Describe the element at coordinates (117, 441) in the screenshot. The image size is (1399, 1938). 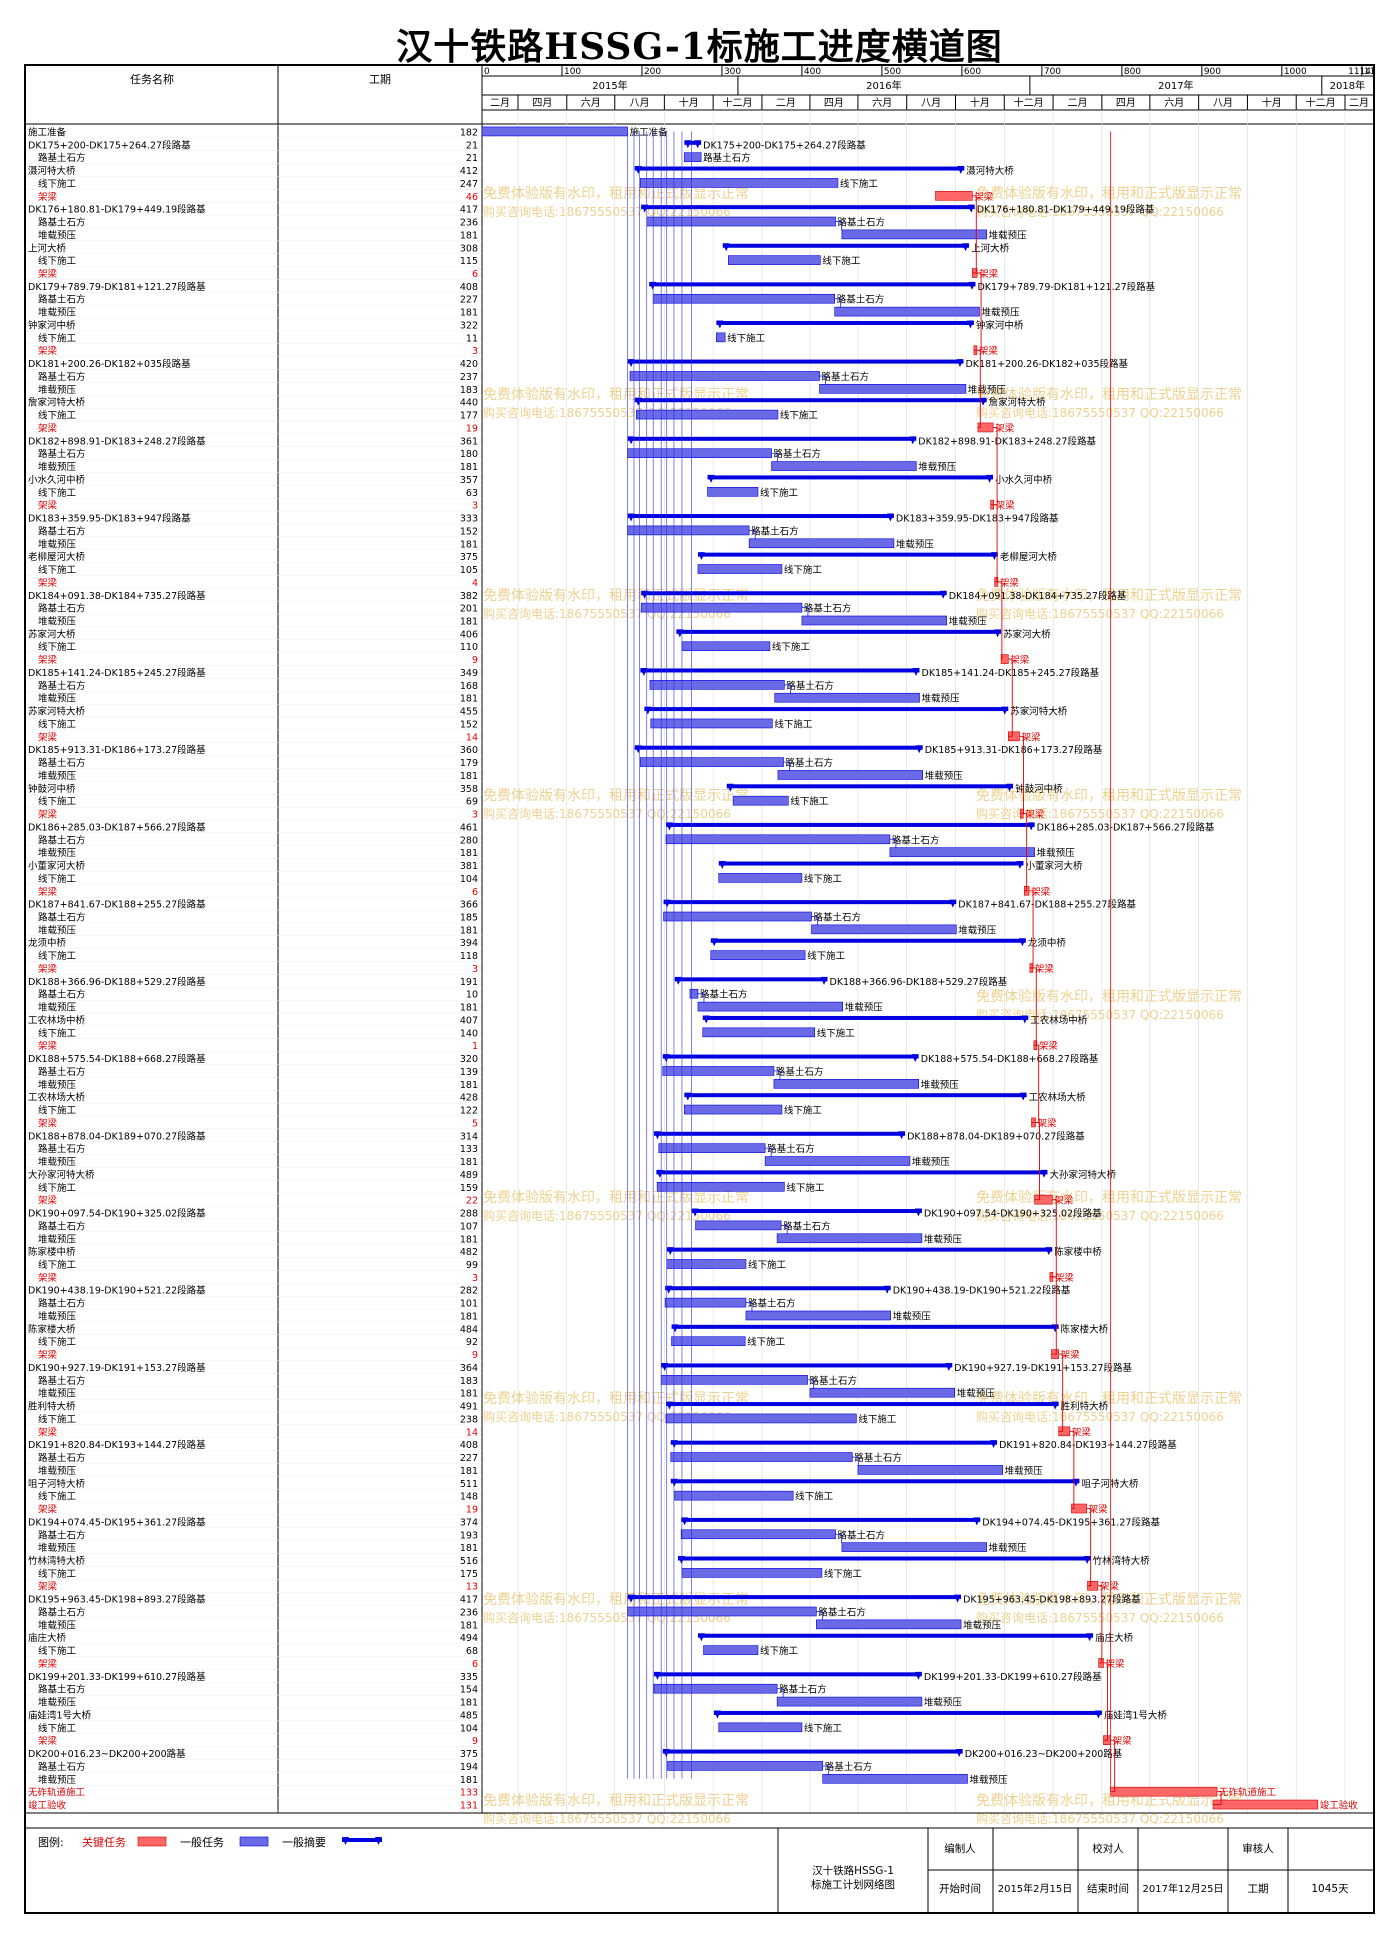
I see `task-name: DK182+898.91-DK183+248.27段路基` at that location.